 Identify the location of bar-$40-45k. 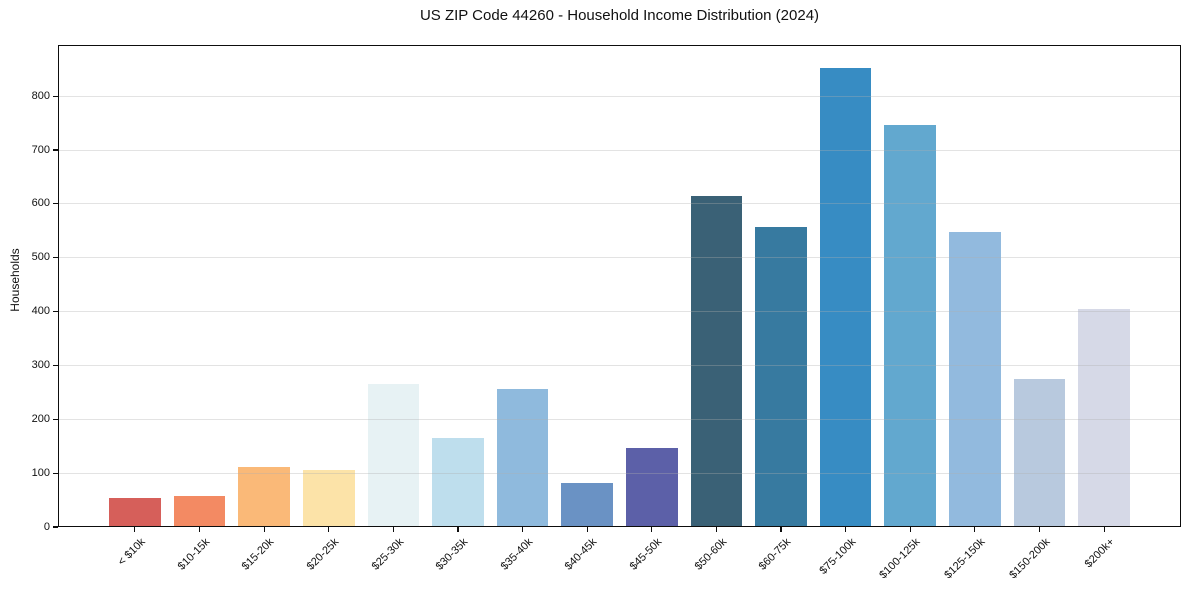
(587, 504).